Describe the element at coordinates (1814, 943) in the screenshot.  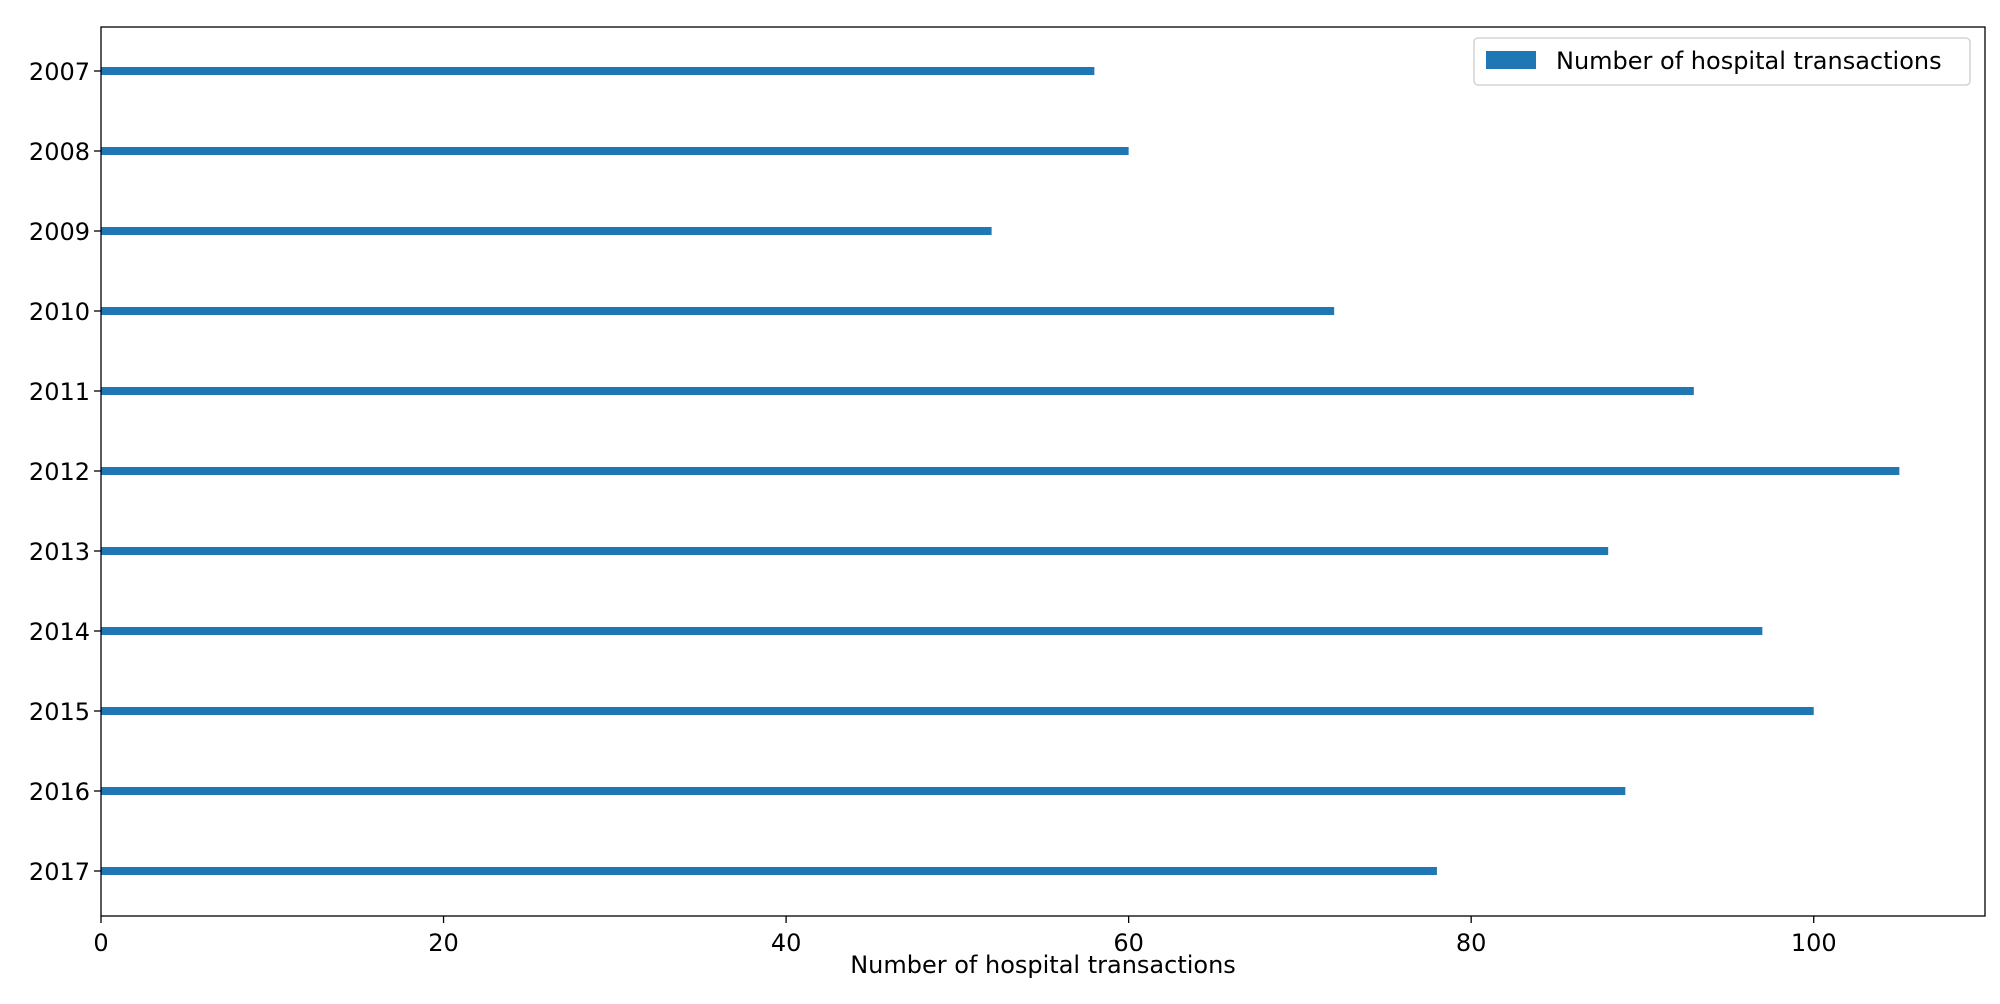
I see `x-tick-label-100: 100` at that location.